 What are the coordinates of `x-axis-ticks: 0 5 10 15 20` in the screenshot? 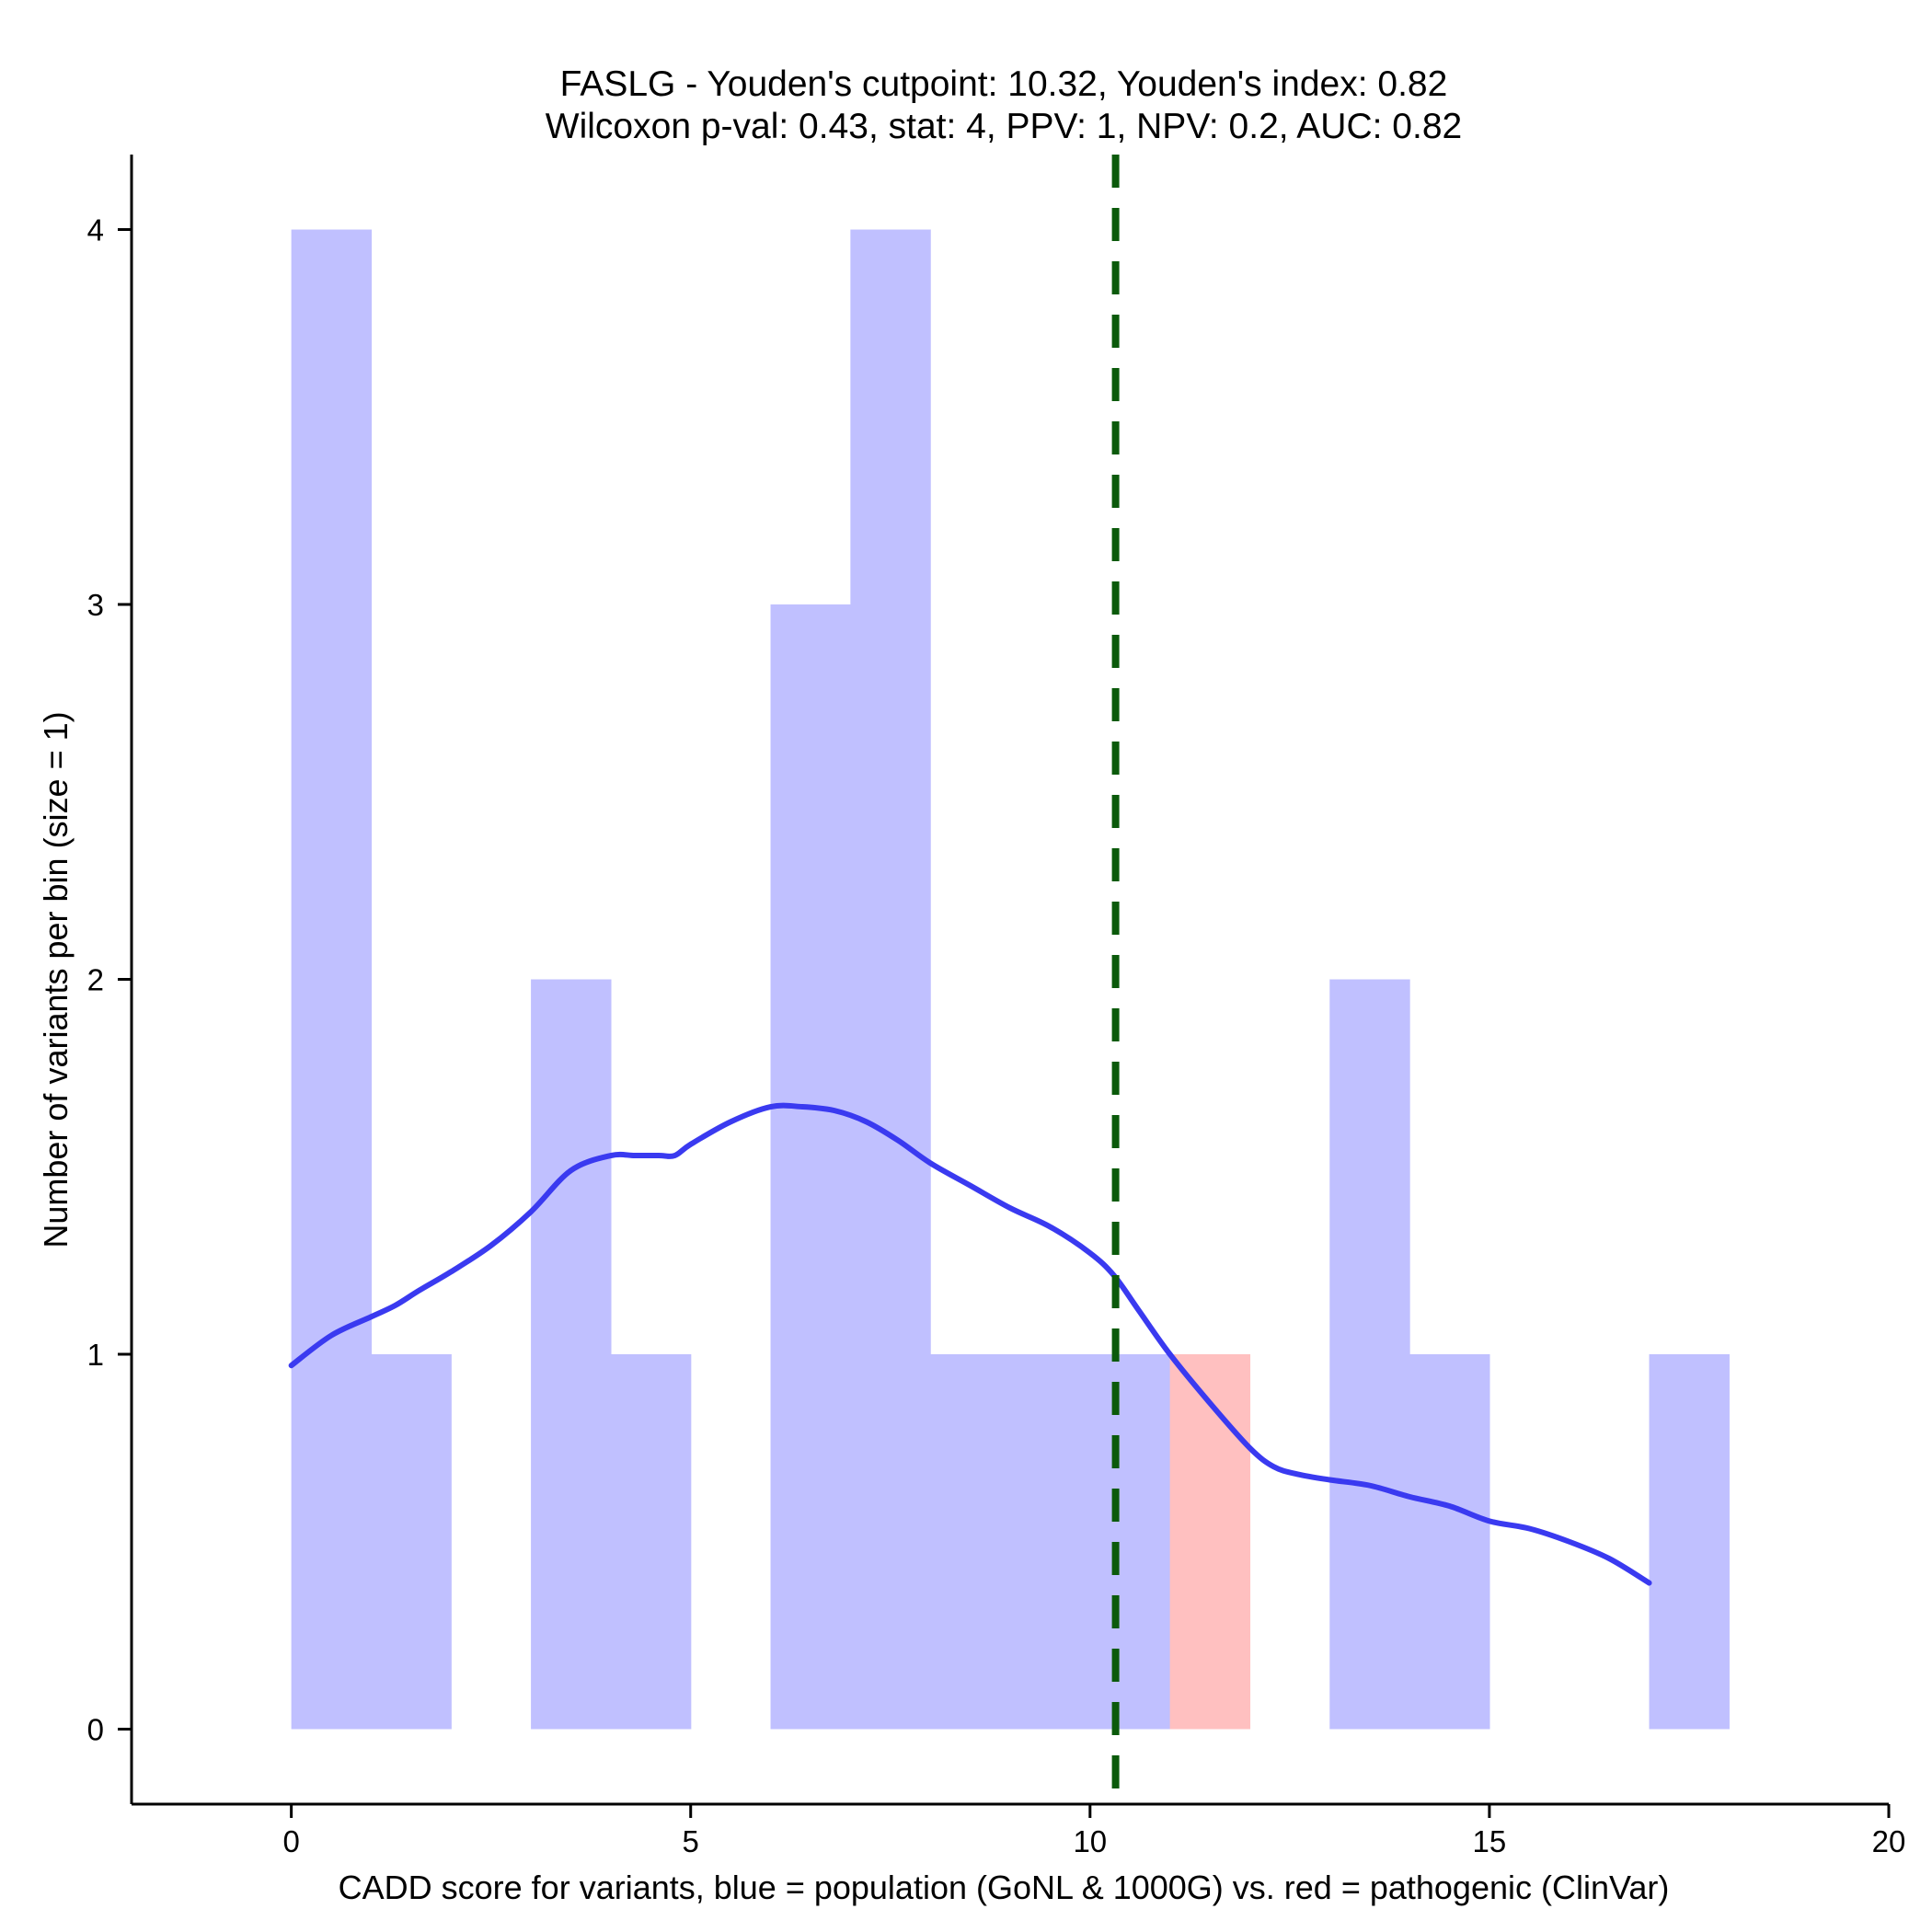 It's located at (1093, 1831).